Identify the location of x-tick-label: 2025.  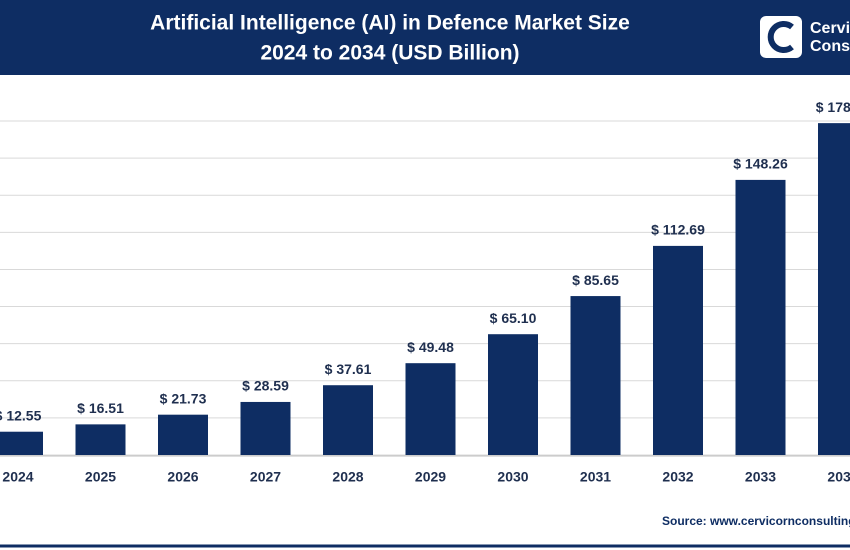
(100, 477).